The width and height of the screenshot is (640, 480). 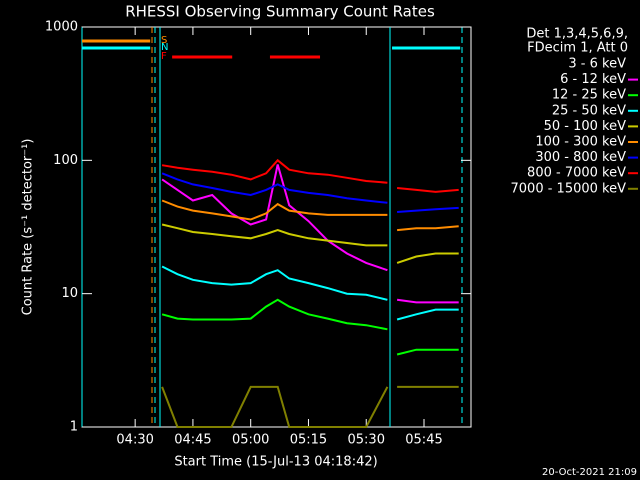 I want to click on y-tick-label: 10, so click(x=69, y=293).